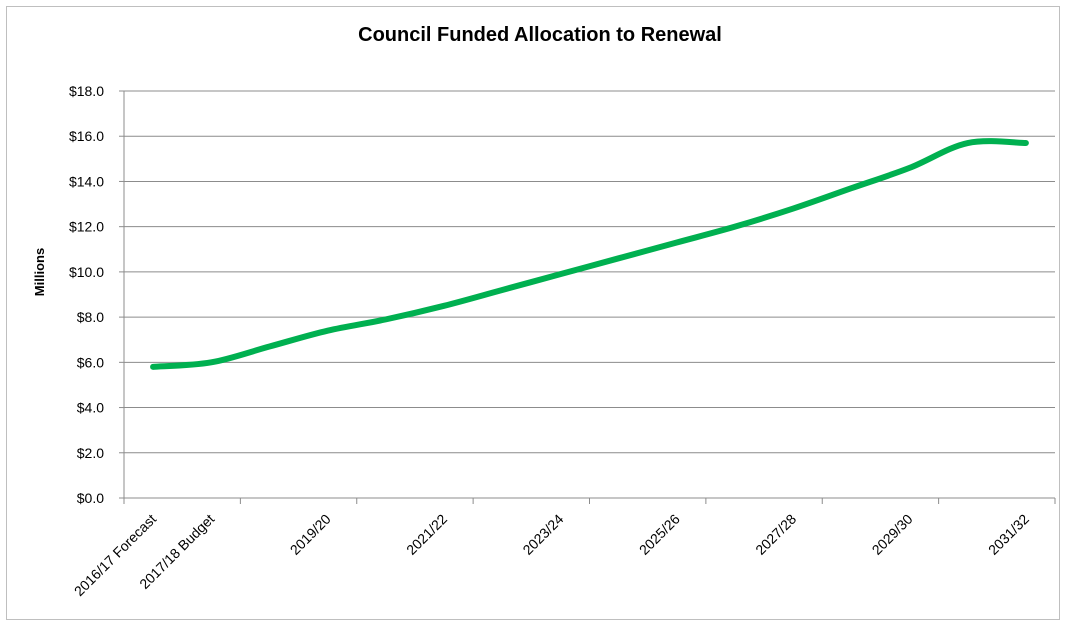  Describe the element at coordinates (892, 534) in the screenshot. I see `x-tick-label: 2029/30` at that location.